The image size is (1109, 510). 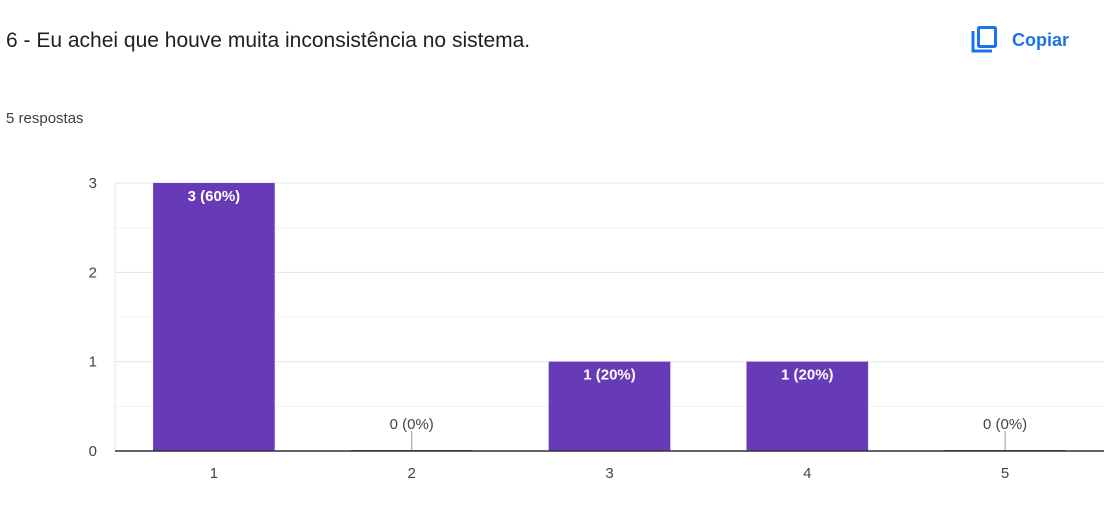 What do you see at coordinates (412, 424) in the screenshot?
I see `data-label-2: 0 (0%)` at bounding box center [412, 424].